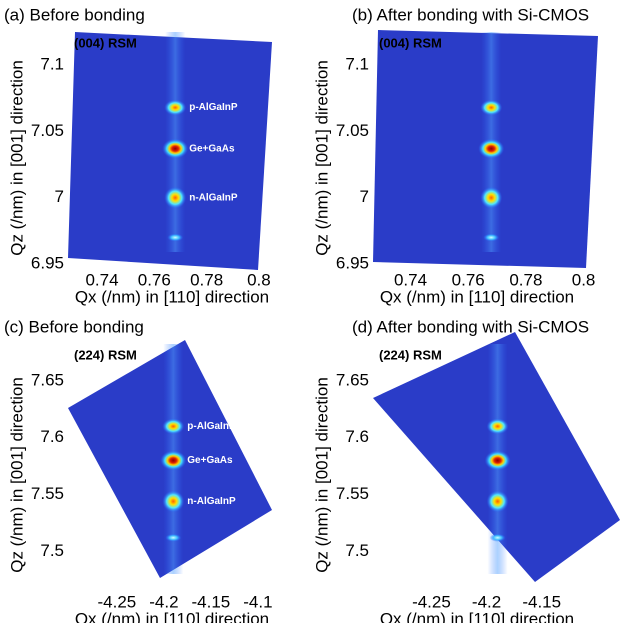 The width and height of the screenshot is (624, 623). What do you see at coordinates (74, 326) in the screenshot?
I see `panel-title: (c) Before bonding` at bounding box center [74, 326].